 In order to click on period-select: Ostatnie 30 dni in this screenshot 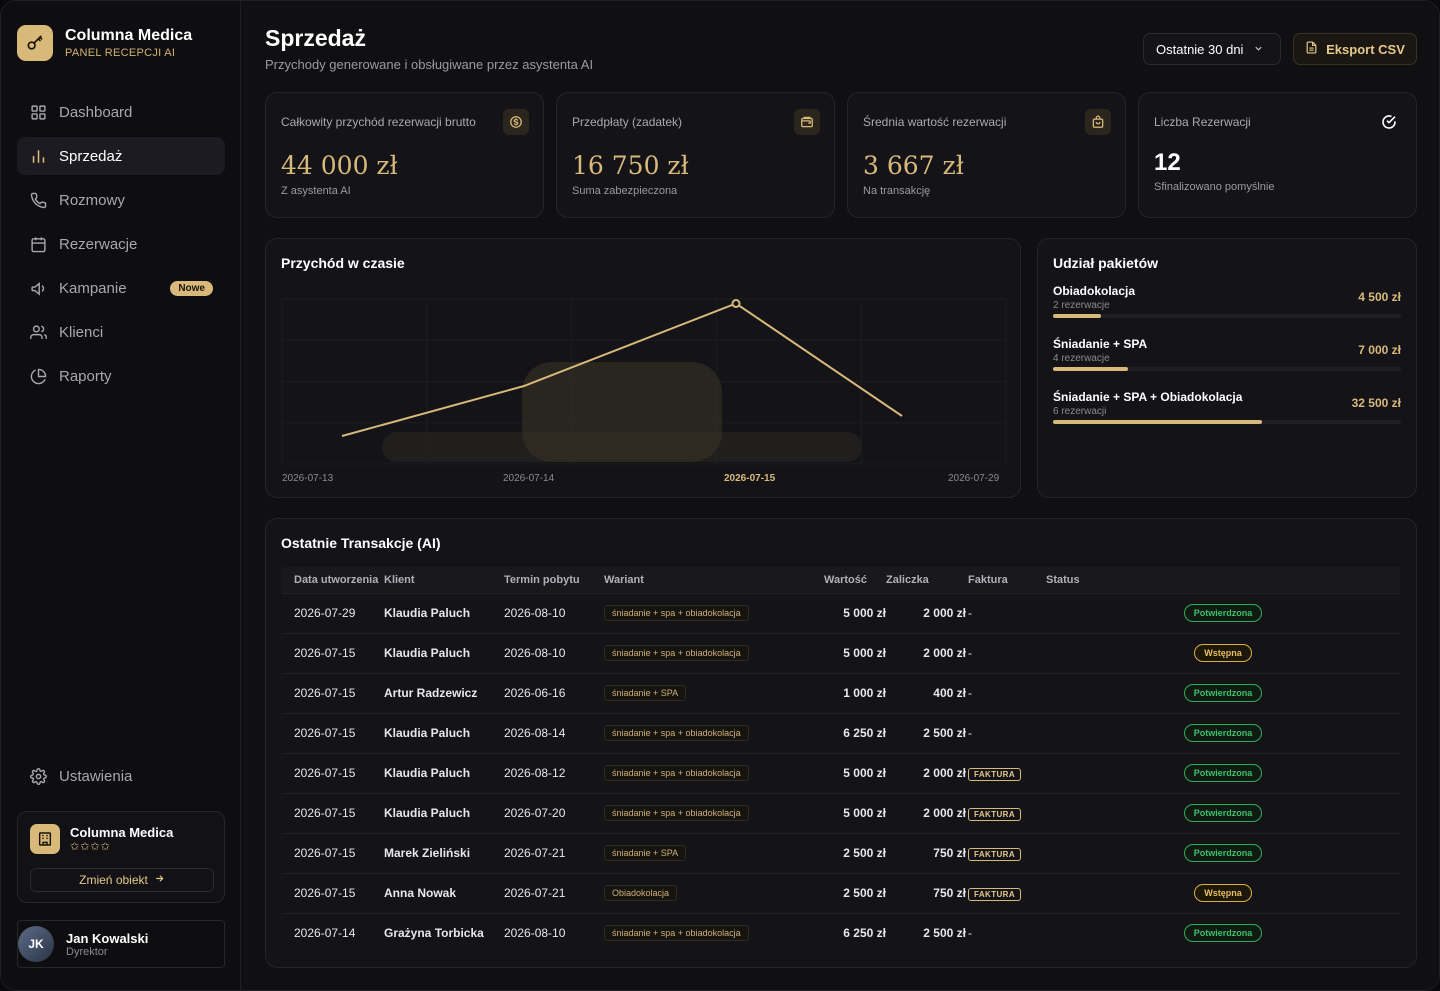, I will do `click(1212, 49)`.